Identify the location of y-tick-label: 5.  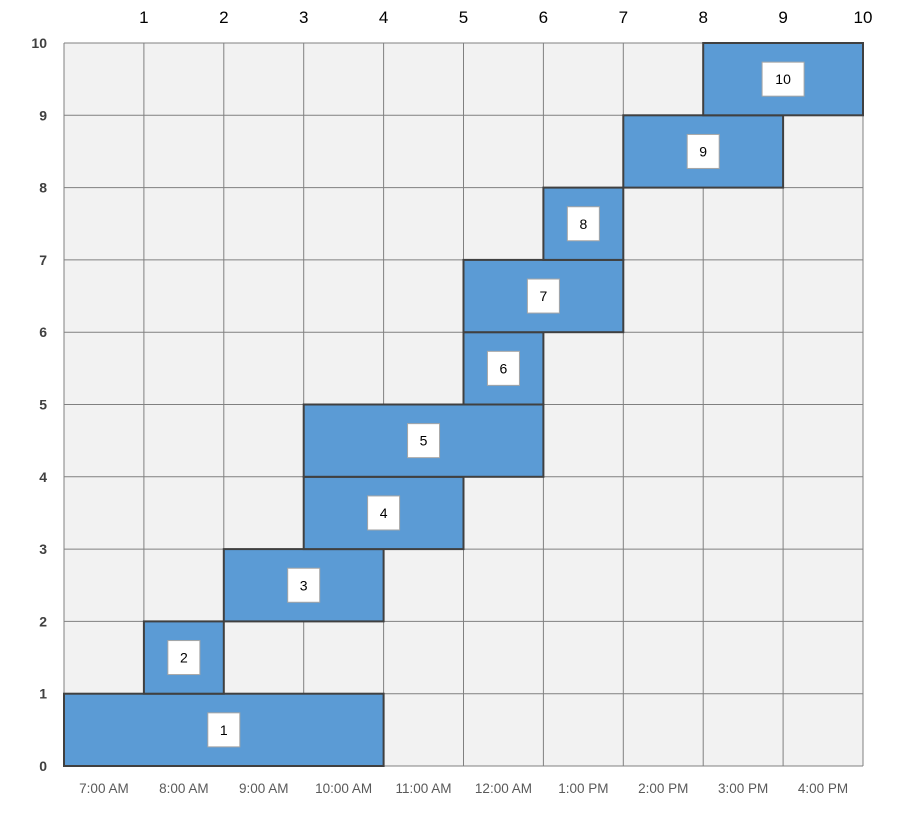
(43, 405).